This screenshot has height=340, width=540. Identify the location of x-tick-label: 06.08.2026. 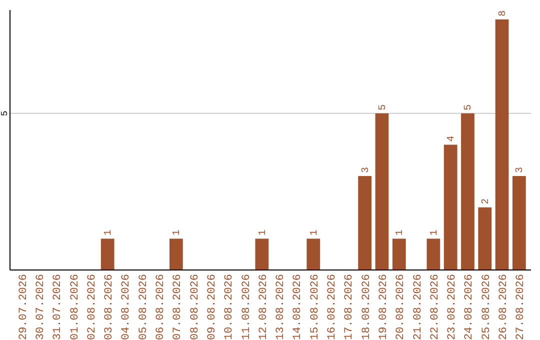
(161, 307).